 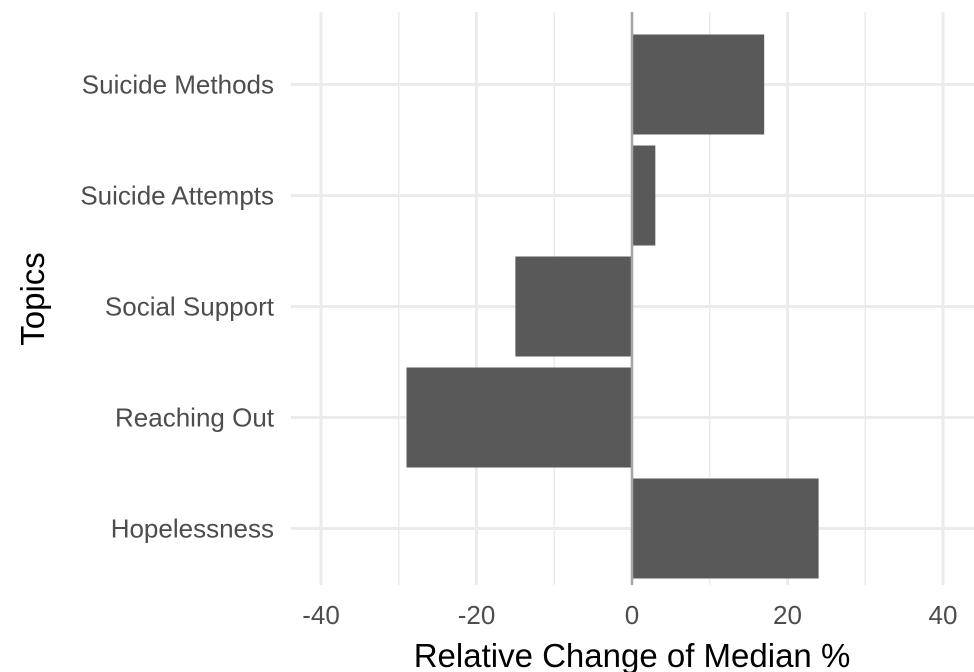 What do you see at coordinates (787, 615) in the screenshot?
I see `x-tick-label: 20` at bounding box center [787, 615].